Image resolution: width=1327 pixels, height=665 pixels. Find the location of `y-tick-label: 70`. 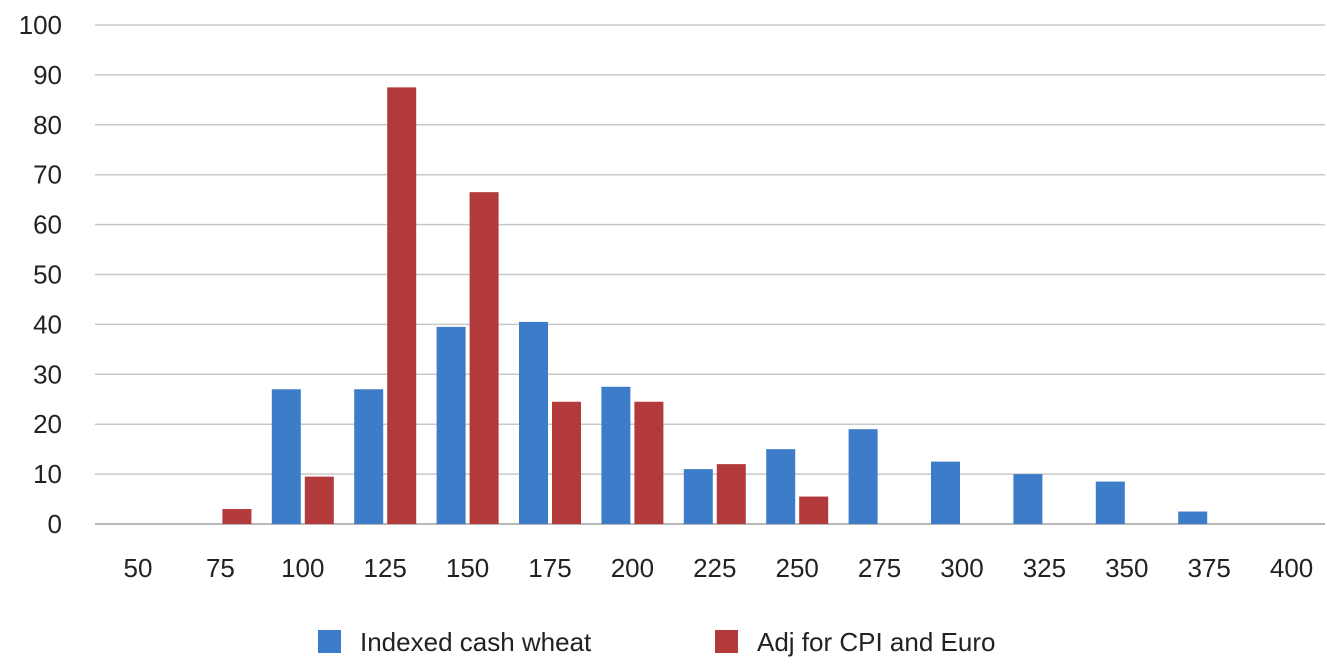

y-tick-label: 70 is located at coordinates (47, 175).